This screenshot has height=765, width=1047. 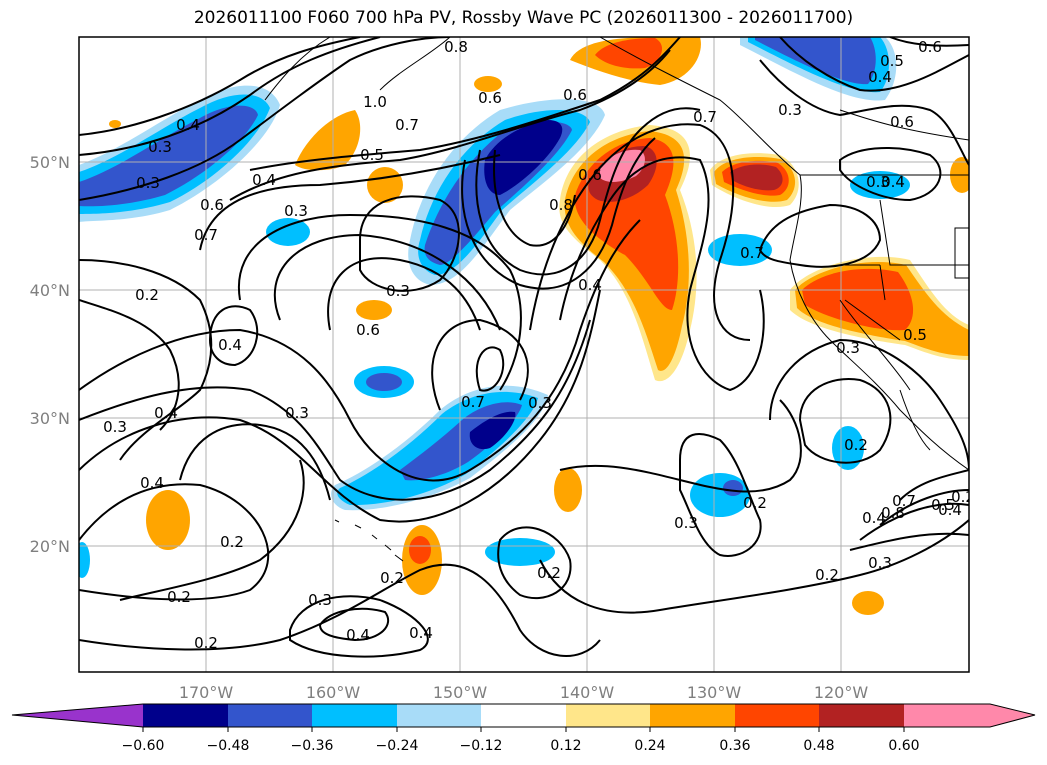 What do you see at coordinates (608, 715) in the screenshot?
I see `colorbar-bin-p012` at bounding box center [608, 715].